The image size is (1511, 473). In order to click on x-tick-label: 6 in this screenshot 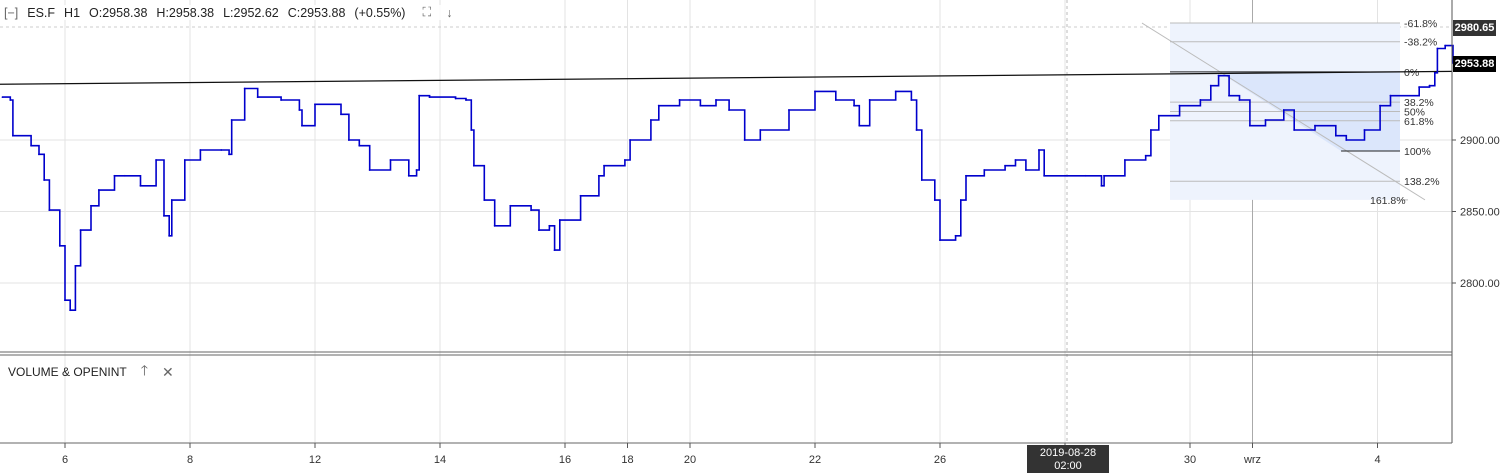, I will do `click(65, 460)`.